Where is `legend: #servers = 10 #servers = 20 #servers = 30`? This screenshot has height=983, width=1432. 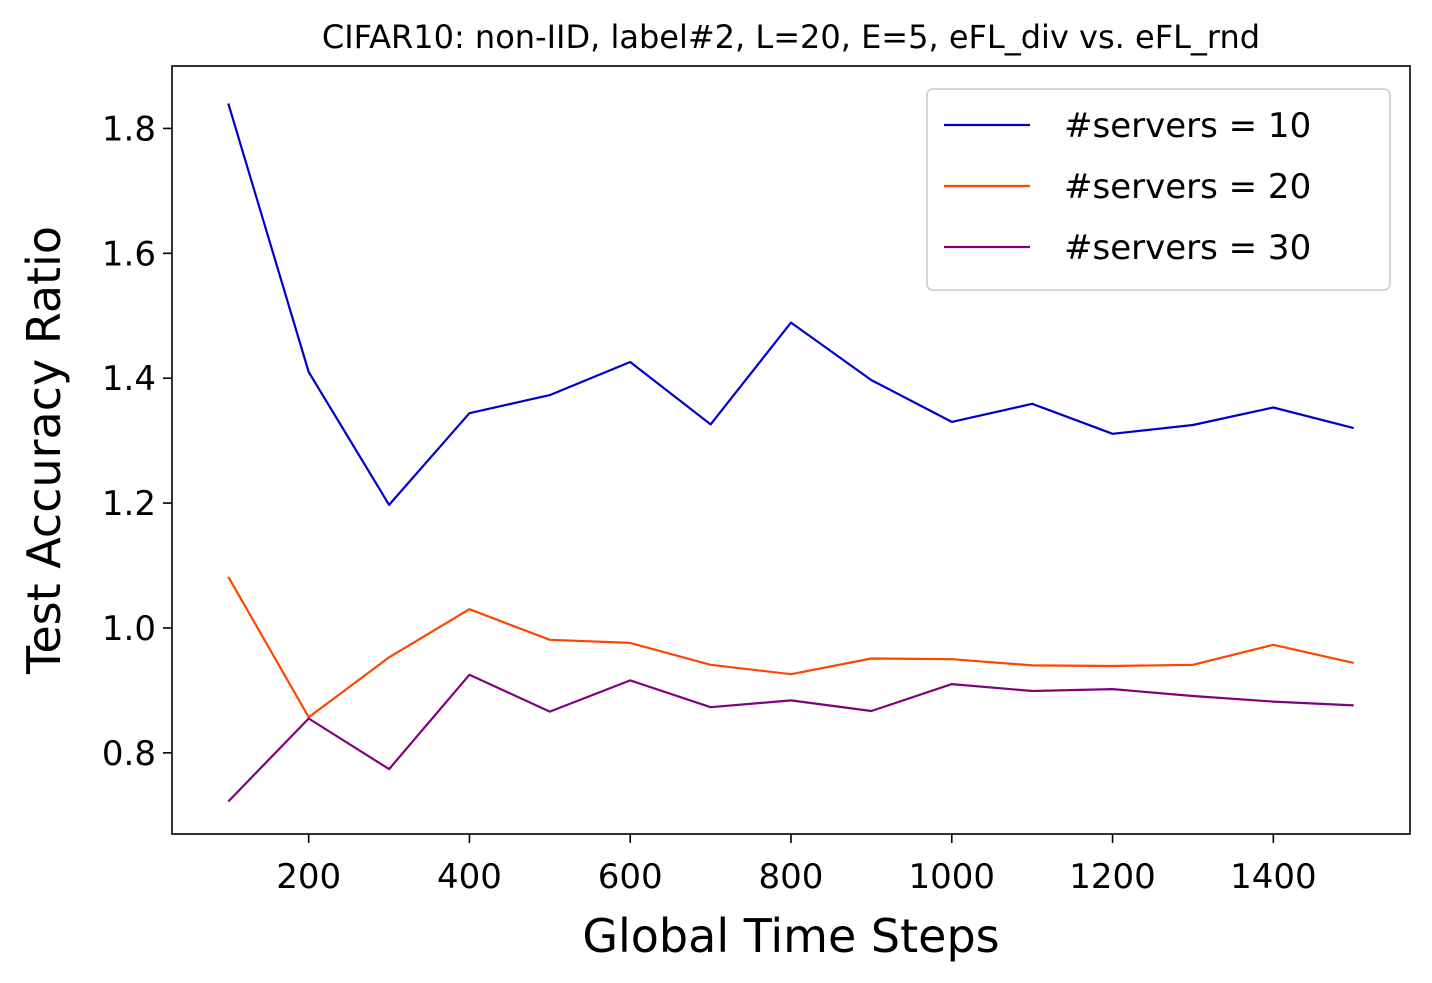 legend: #servers = 10 #servers = 20 #servers = 30 is located at coordinates (1158, 189).